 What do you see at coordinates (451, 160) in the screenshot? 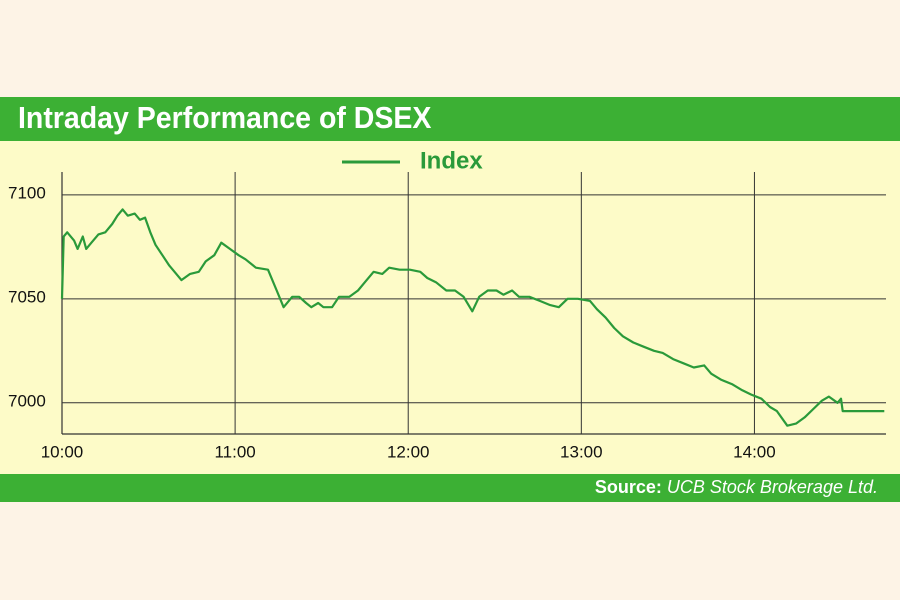
I see `legend-label: Index` at bounding box center [451, 160].